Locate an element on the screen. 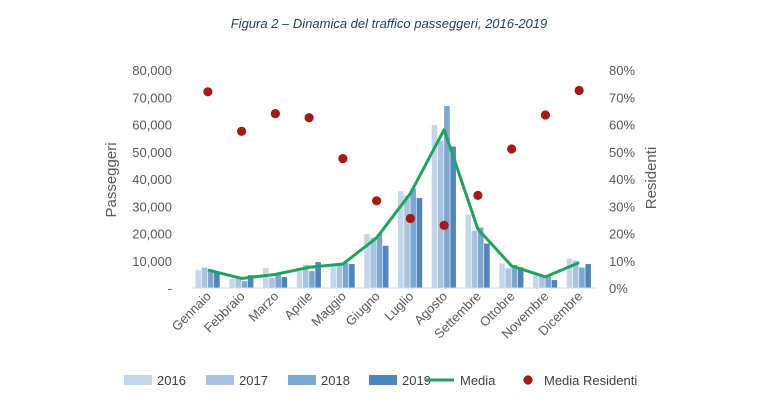 The width and height of the screenshot is (778, 402). bar-2017-Febbraio is located at coordinates (238, 283).